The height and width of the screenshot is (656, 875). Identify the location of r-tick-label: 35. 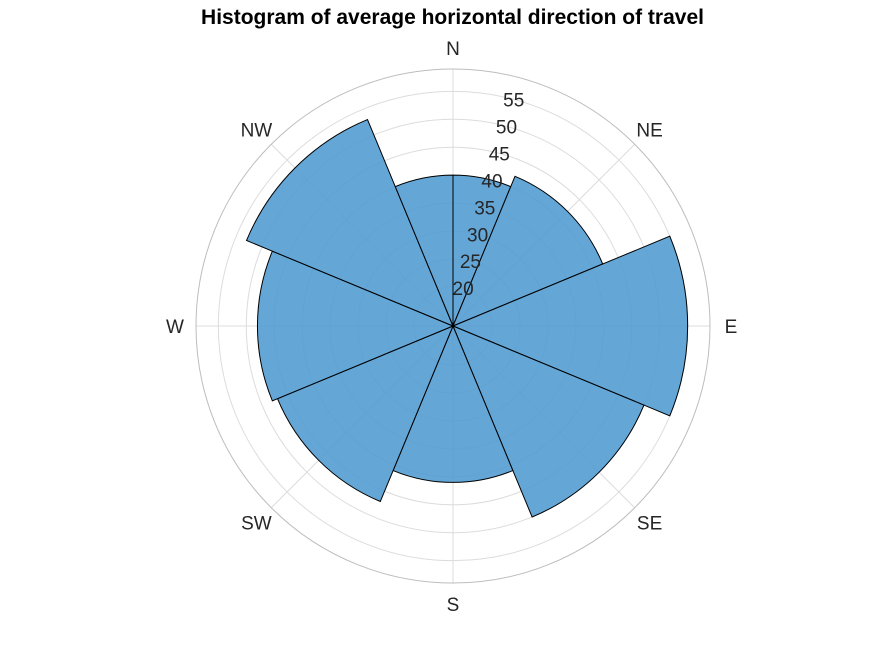
(484, 208).